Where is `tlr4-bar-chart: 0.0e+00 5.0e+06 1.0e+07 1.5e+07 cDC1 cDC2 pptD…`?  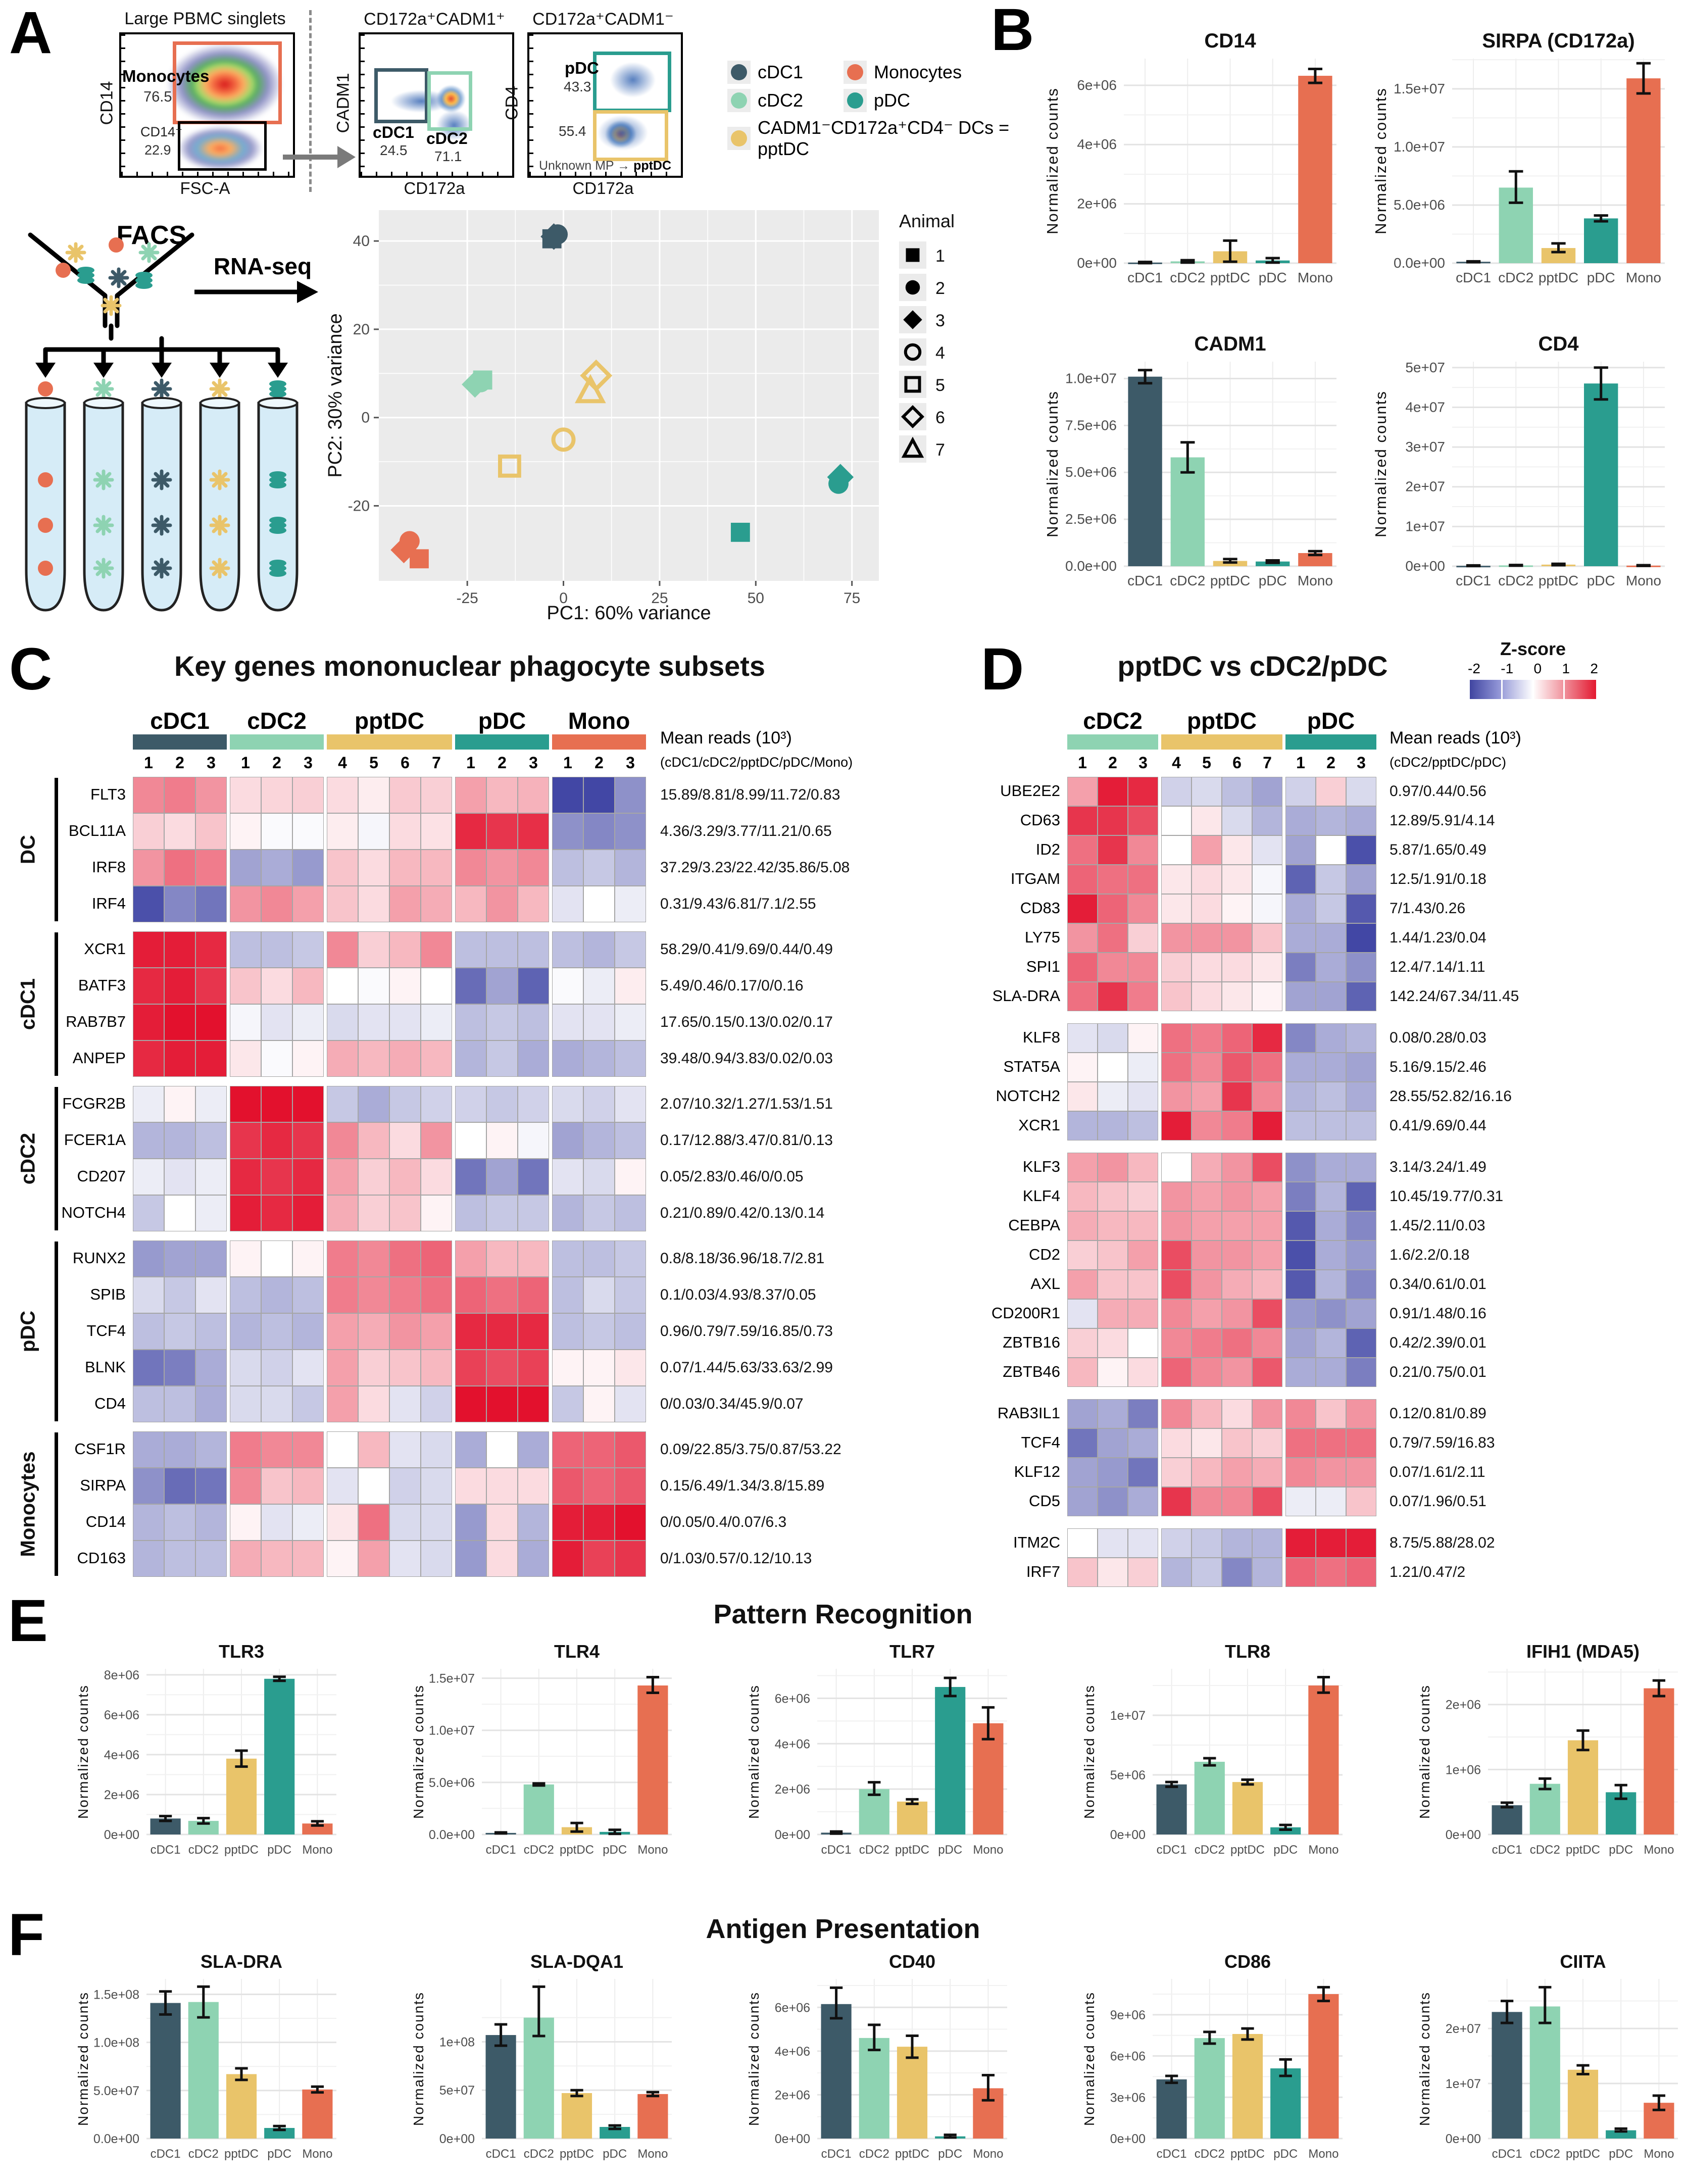
tlr4-bar-chart: 0.0e+00 5.0e+06 1.0e+07 1.5e+07 cDC1 cDC2 pptD… is located at coordinates (542, 1759).